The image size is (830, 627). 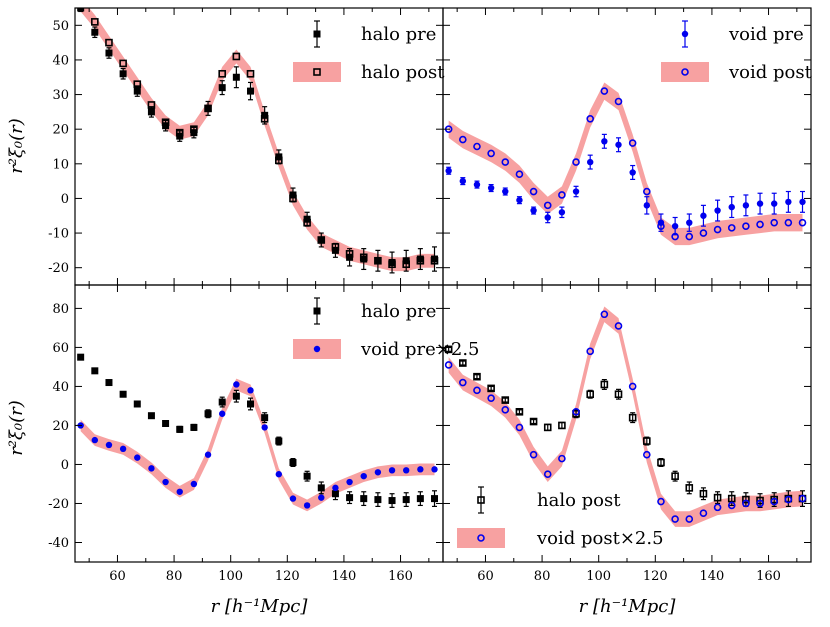 I want to click on x-axis-label-left: r [h⁻¹Mpc], so click(x=260, y=606).